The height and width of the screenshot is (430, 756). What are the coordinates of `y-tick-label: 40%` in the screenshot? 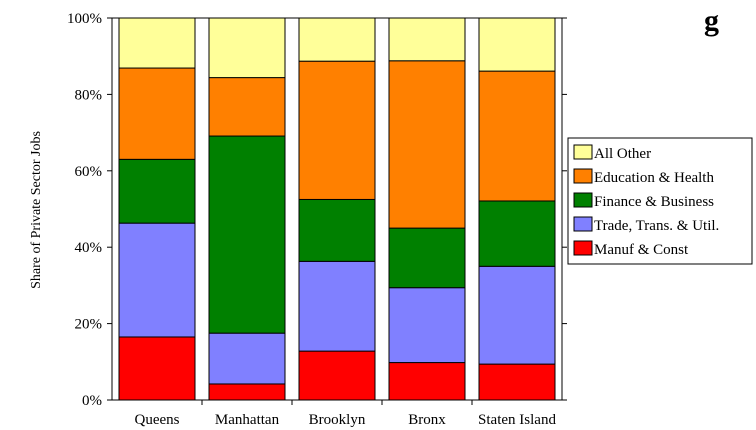 It's located at (89, 248).